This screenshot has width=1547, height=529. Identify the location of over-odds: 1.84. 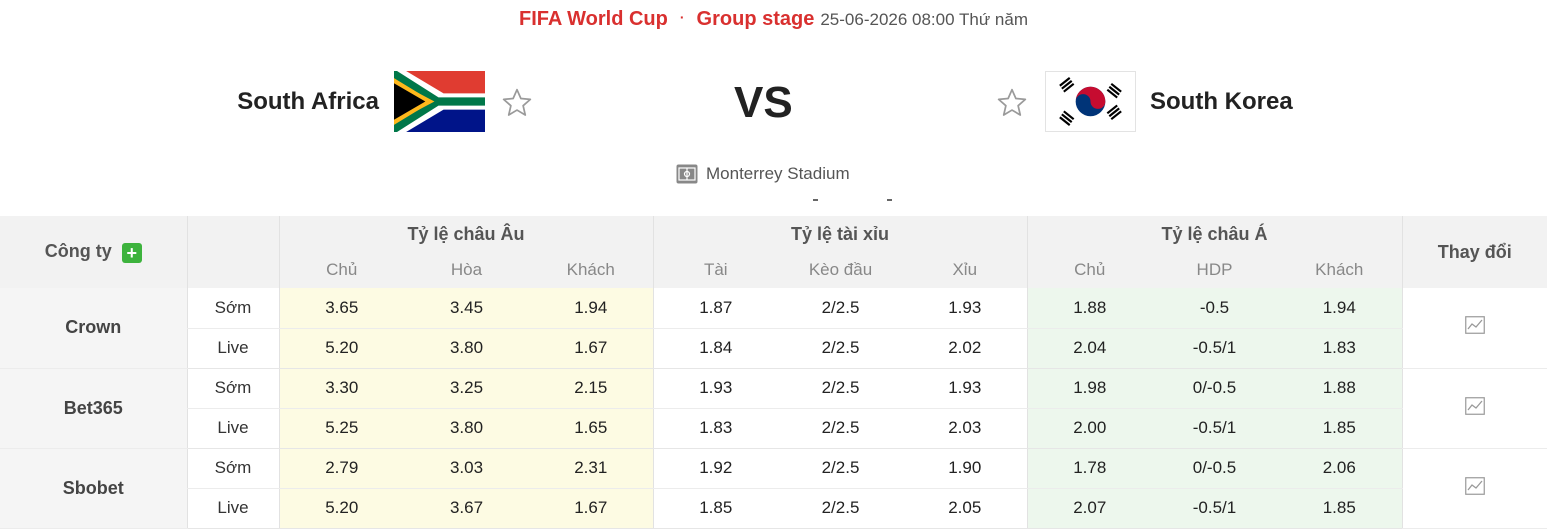
(715, 348).